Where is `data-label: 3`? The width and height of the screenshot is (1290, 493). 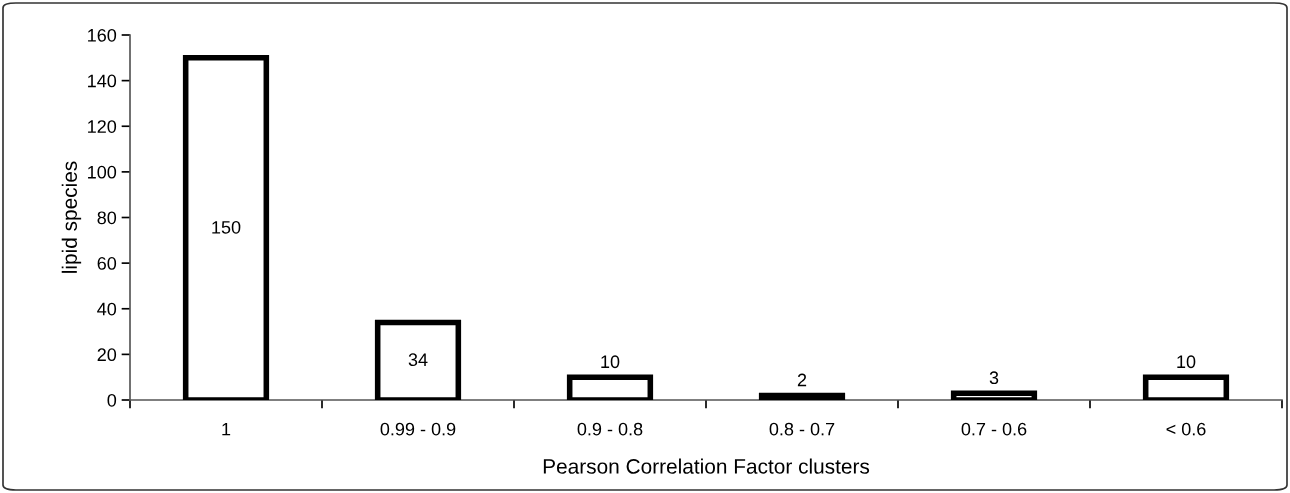 data-label: 3 is located at coordinates (994, 378).